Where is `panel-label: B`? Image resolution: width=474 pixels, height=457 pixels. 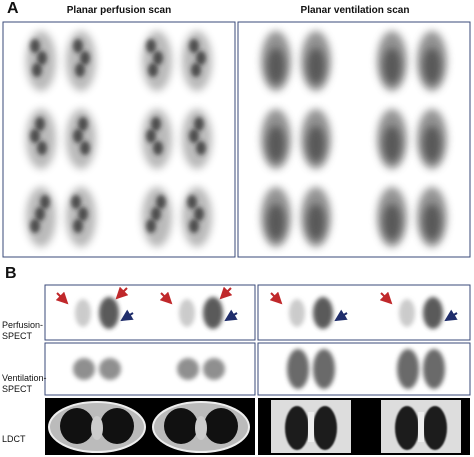
panel-label: B is located at coordinates (11, 273).